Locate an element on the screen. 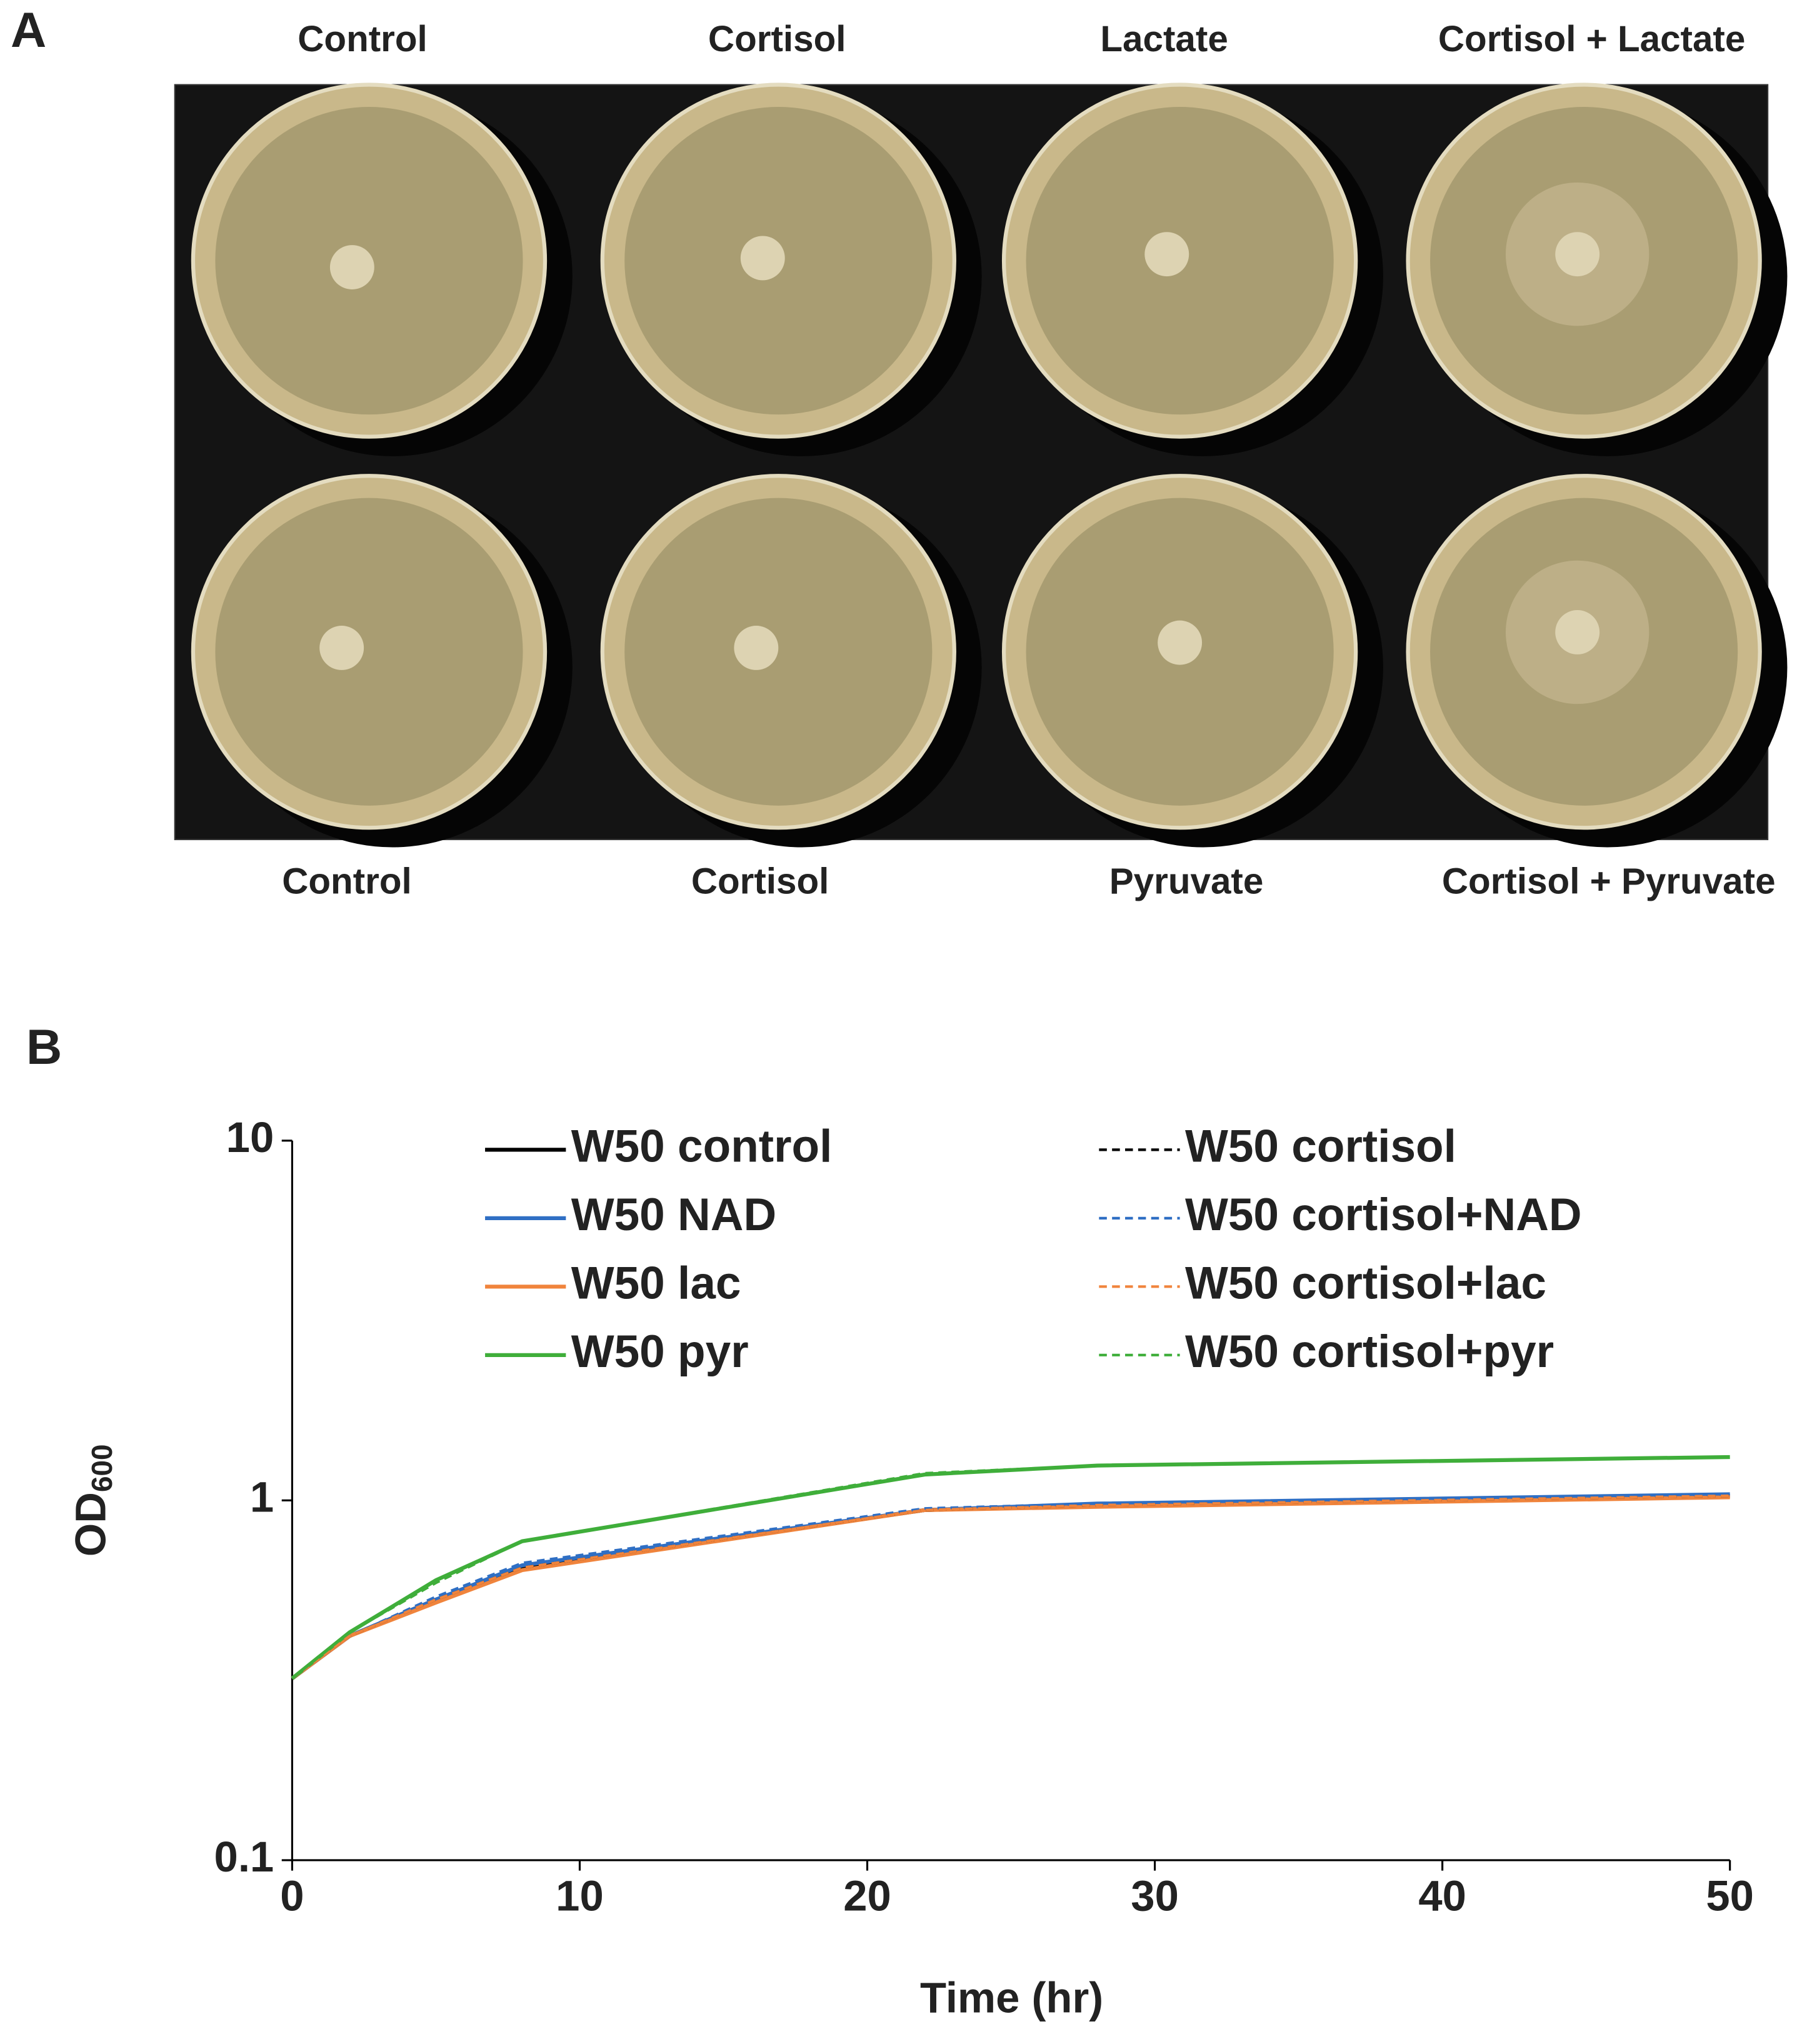 Image resolution: width=1807 pixels, height=2044 pixels. plate-label: Lactate is located at coordinates (1164, 39).